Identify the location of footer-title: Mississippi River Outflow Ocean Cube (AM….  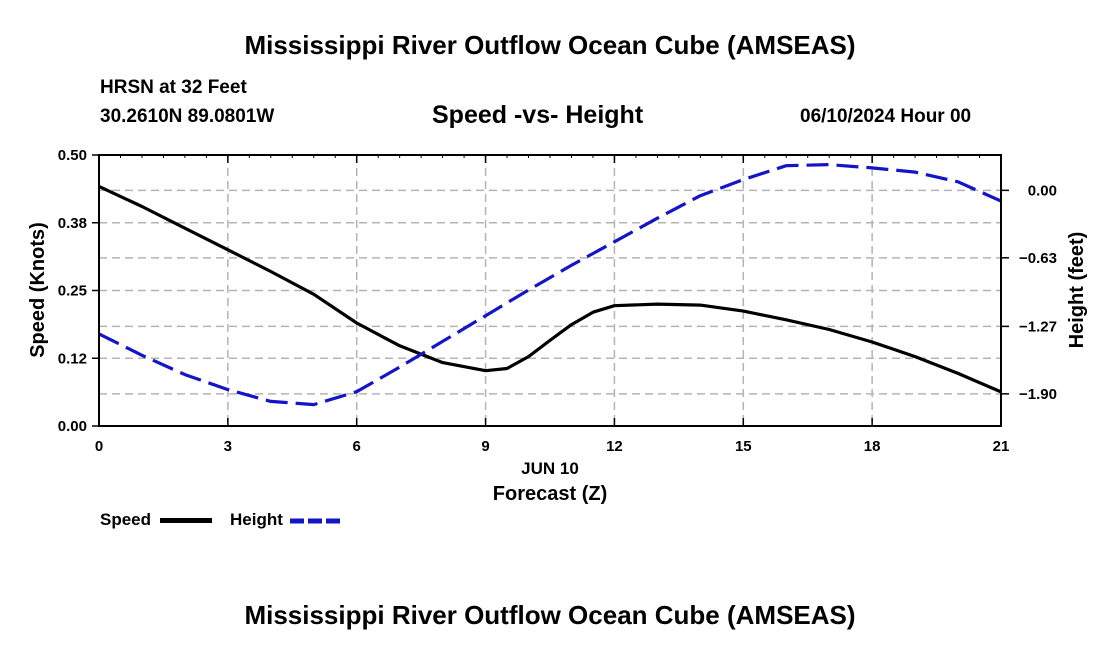
(550, 615).